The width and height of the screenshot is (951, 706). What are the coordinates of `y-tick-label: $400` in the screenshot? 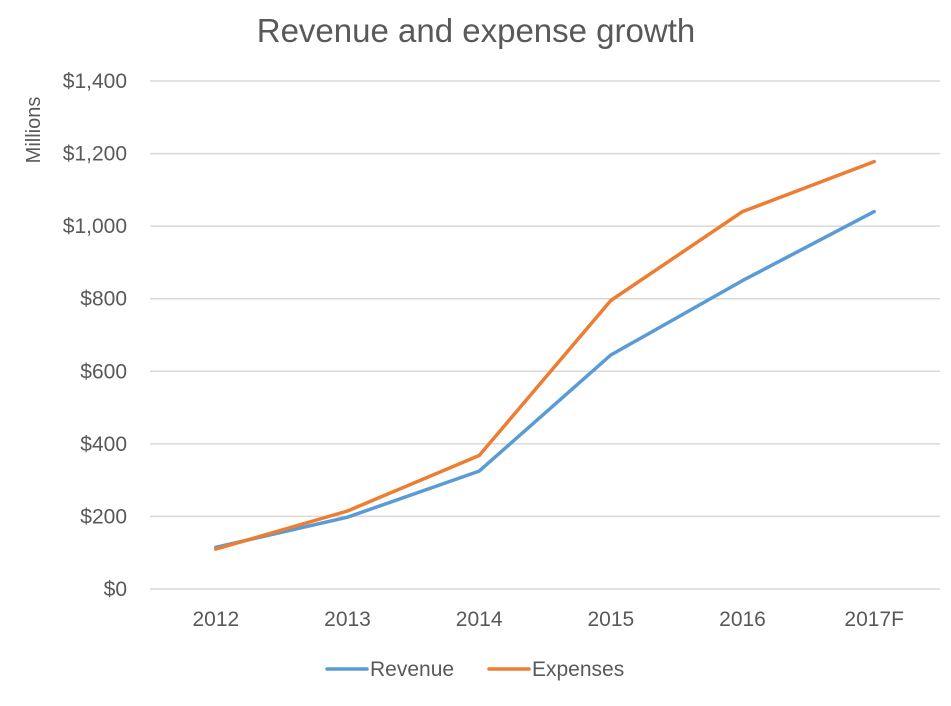 It's located at (103, 444).